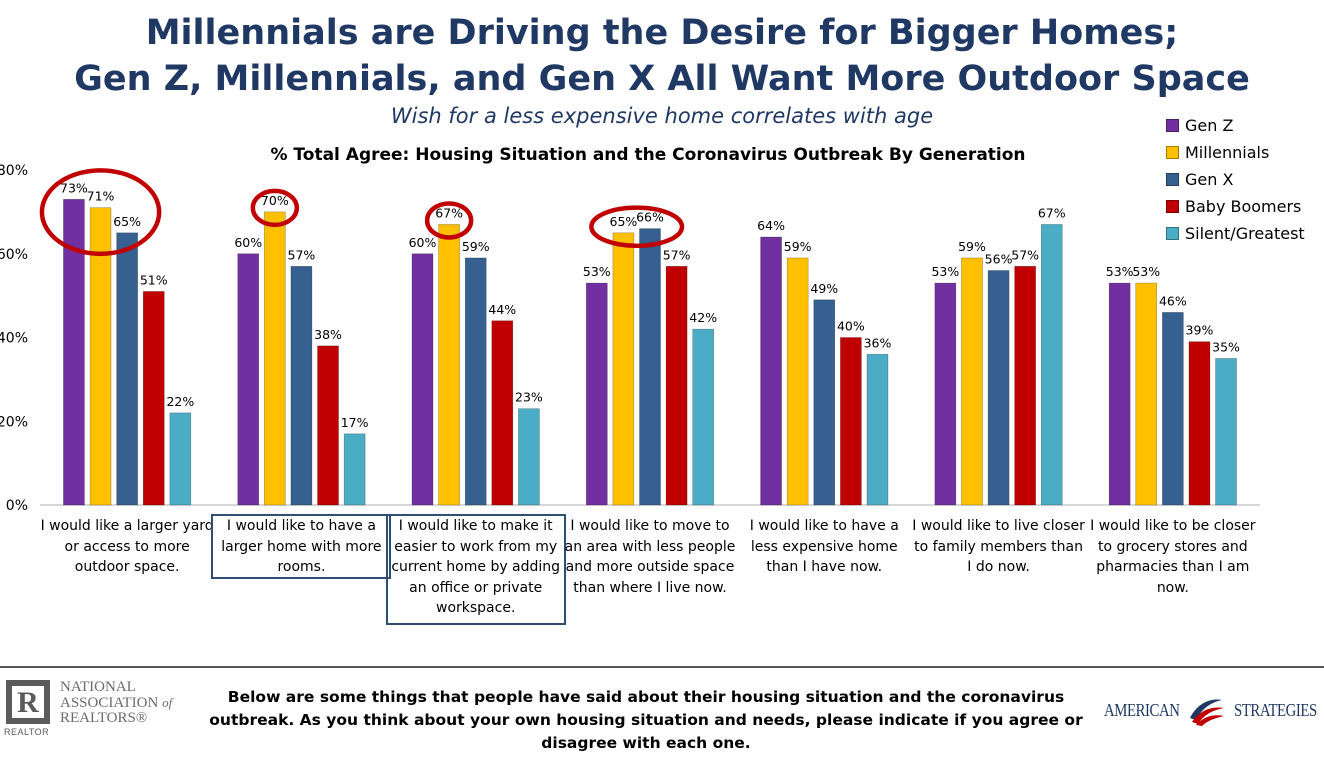 This screenshot has width=1324, height=766. I want to click on data-label: 44%, so click(502, 309).